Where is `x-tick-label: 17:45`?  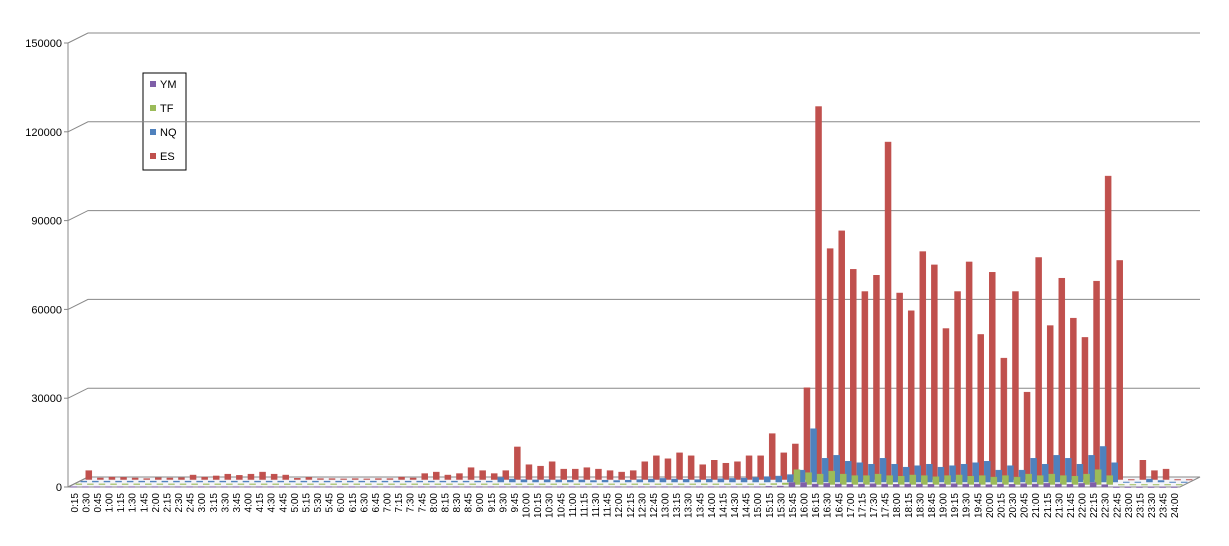
x-tick-label: 17:45 is located at coordinates (886, 505).